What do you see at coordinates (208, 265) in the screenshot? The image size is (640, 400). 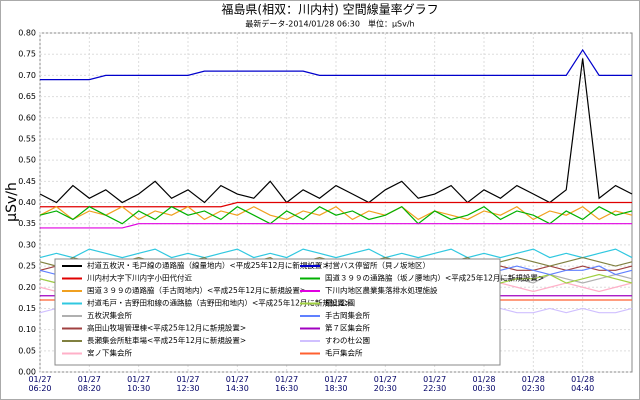 I see `legend-label: 村道五枚沢・毛戸線の通路脇（線量地内）<平成25年12月に新規設置>` at bounding box center [208, 265].